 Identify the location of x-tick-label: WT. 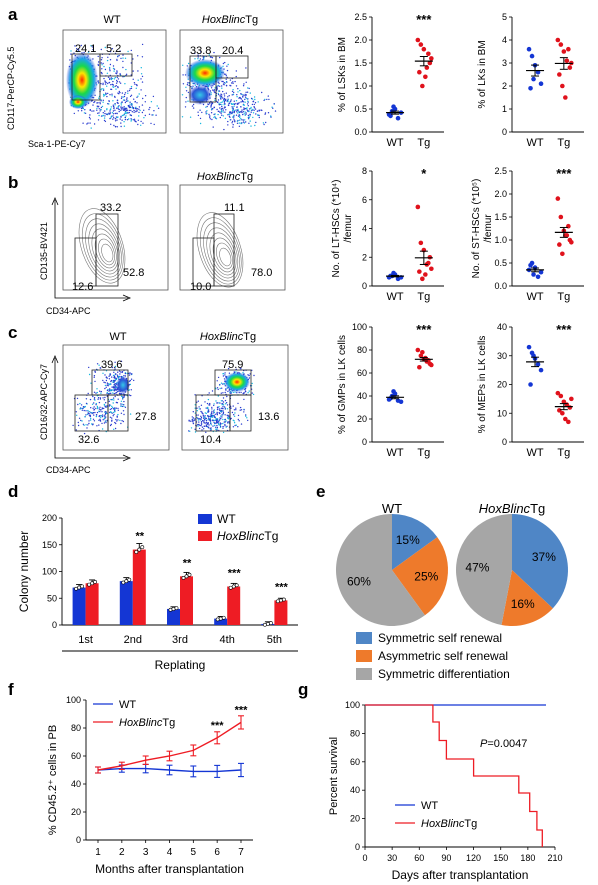
(534, 453).